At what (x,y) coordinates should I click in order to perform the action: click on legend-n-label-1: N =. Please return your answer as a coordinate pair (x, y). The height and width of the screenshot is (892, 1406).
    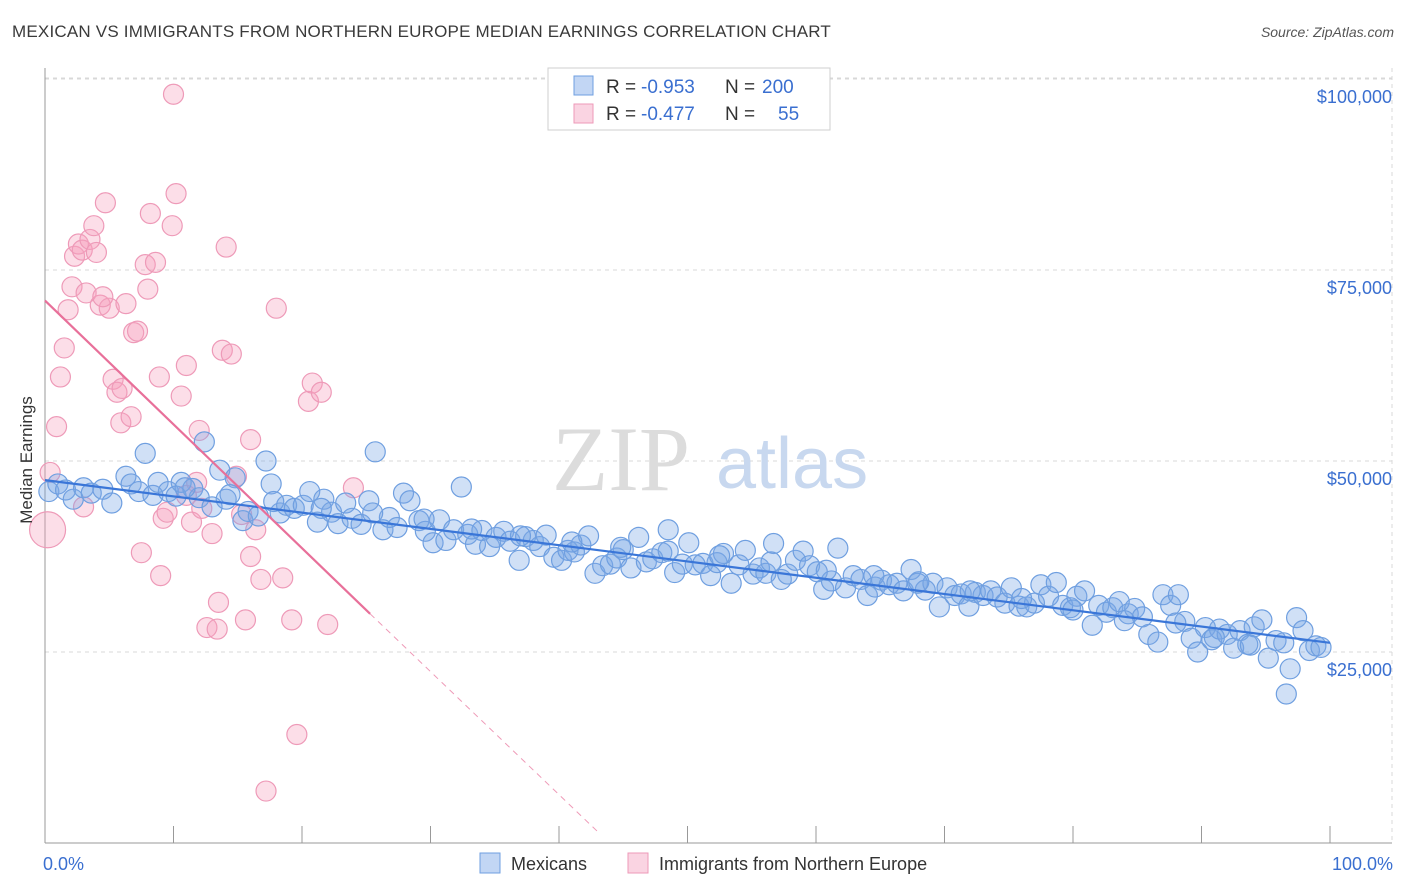
    Looking at the image, I should click on (740, 87).